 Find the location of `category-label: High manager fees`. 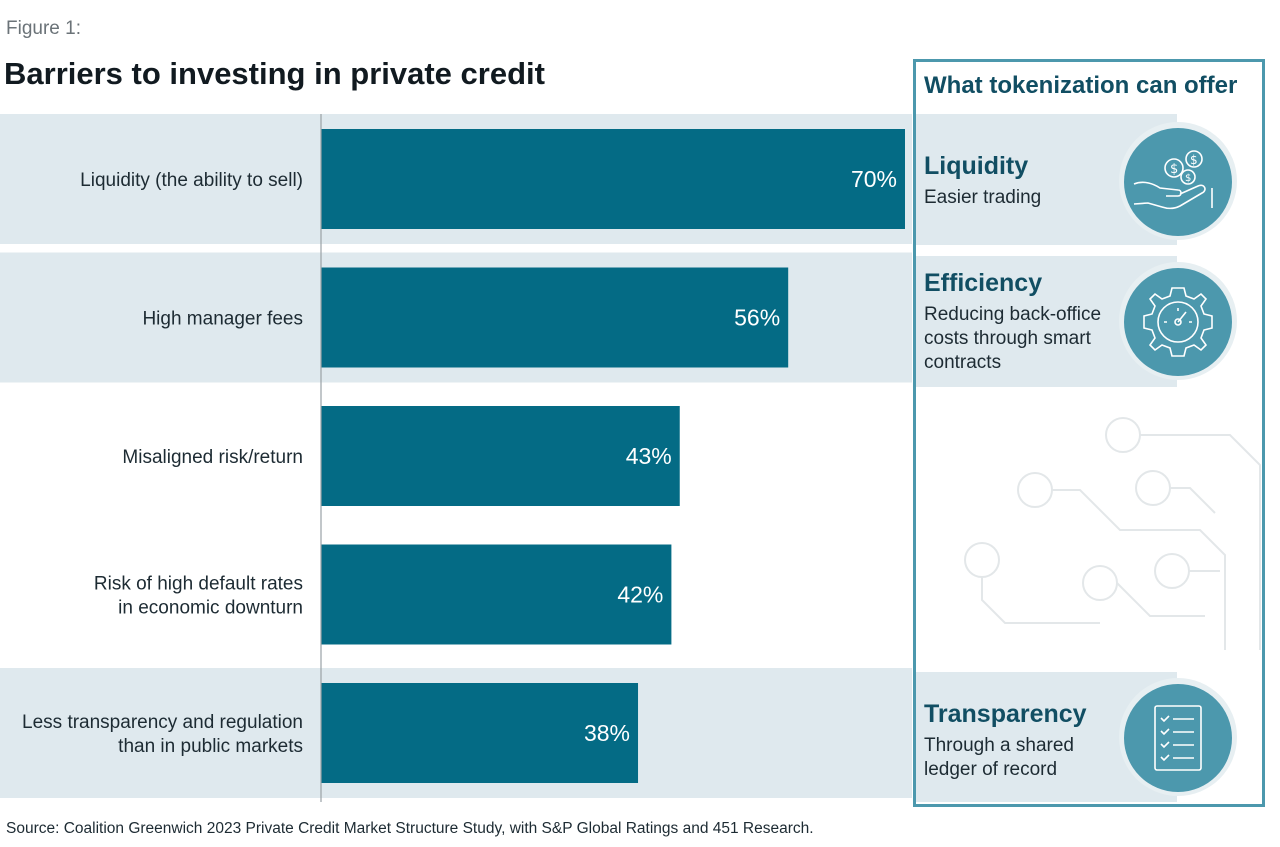

category-label: High manager fees is located at coordinates (222, 319).